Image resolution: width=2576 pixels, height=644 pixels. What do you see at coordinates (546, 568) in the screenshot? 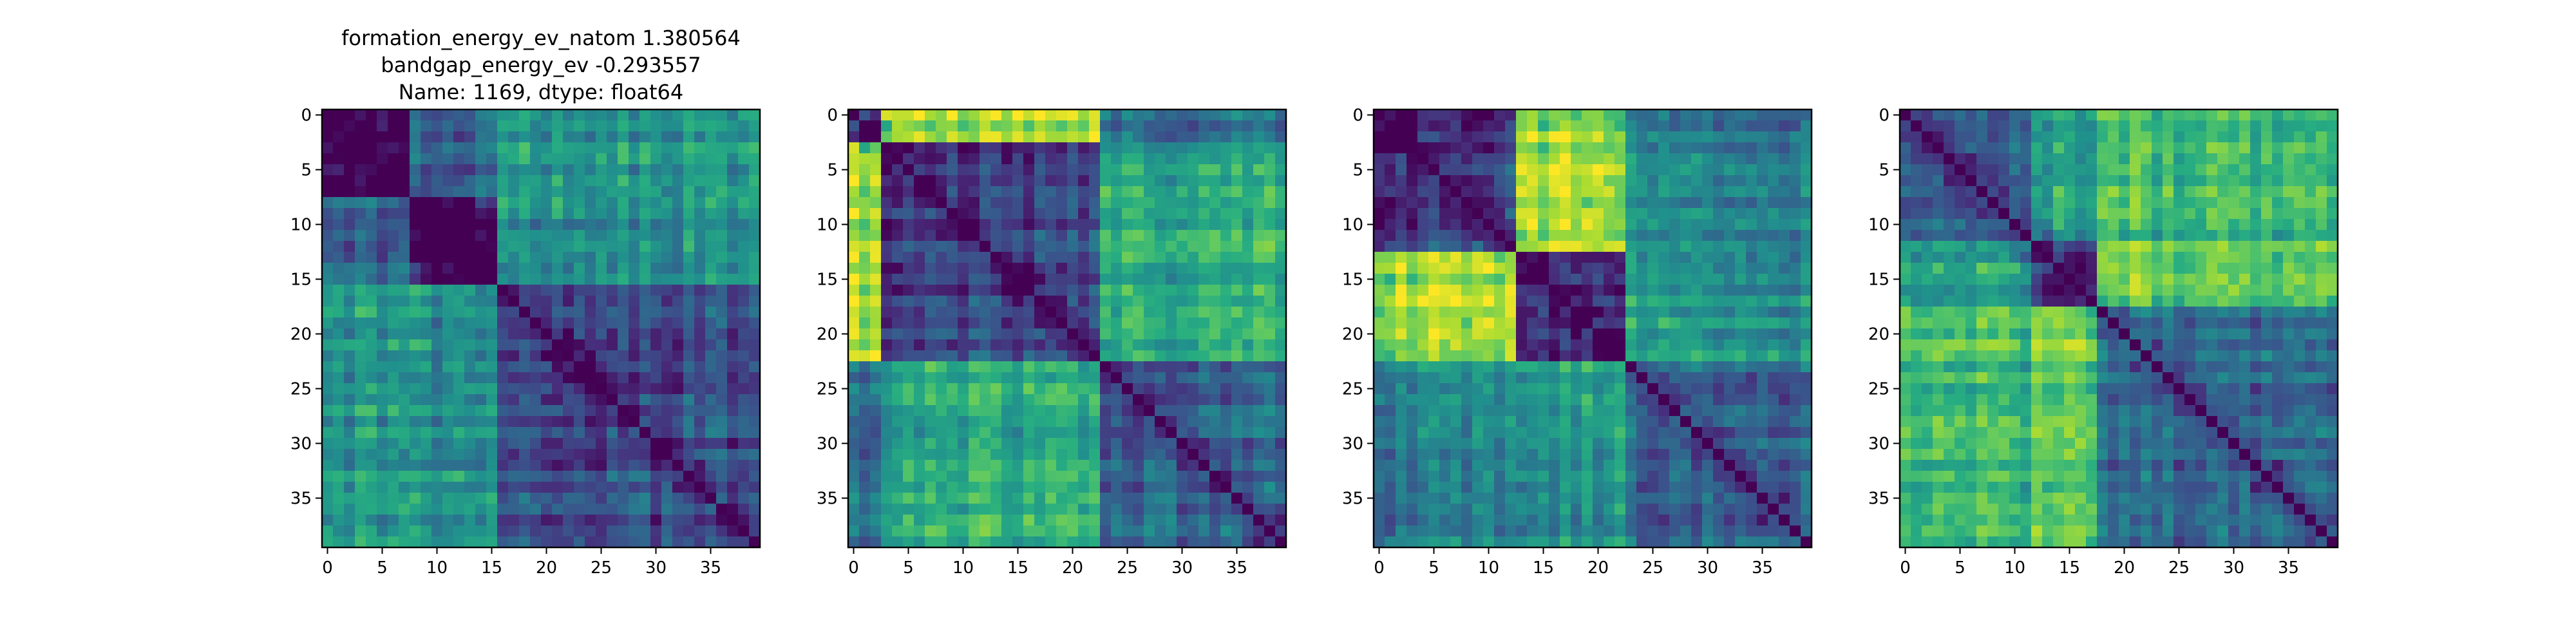
I see `x-tick-label: 20` at bounding box center [546, 568].